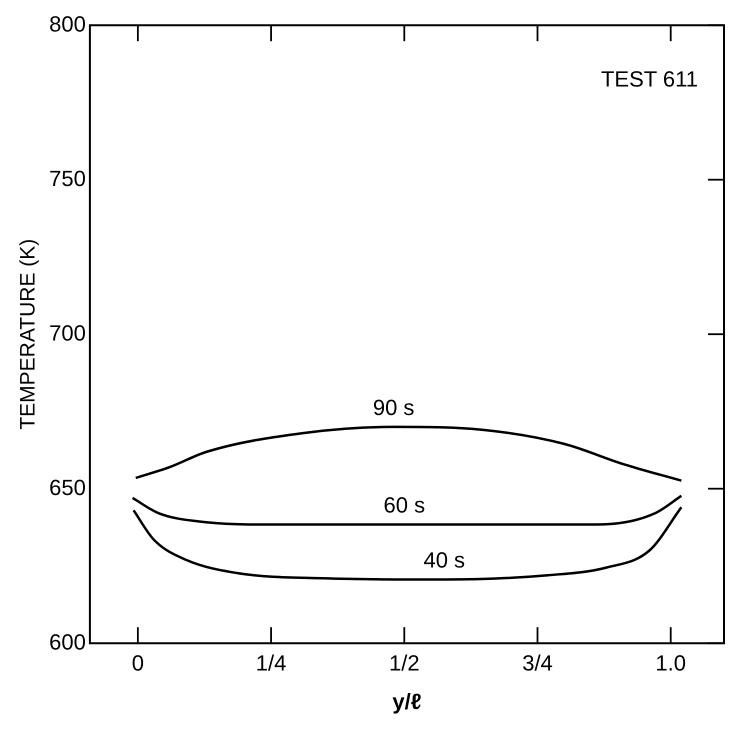  Describe the element at coordinates (67, 178) in the screenshot. I see `y-tick-label: 750` at that location.